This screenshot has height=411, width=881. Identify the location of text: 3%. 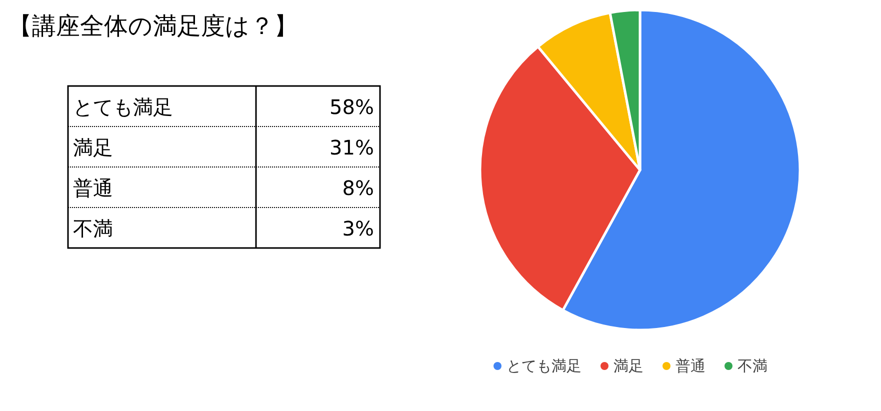
(358, 228).